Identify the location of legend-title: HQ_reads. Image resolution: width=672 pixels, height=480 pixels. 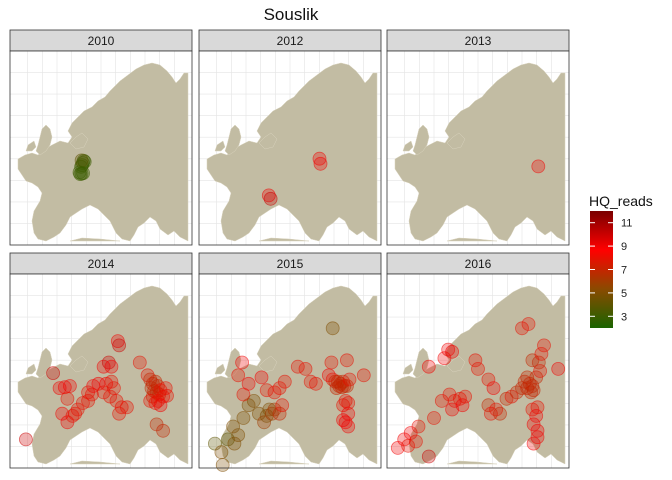
(621, 201).